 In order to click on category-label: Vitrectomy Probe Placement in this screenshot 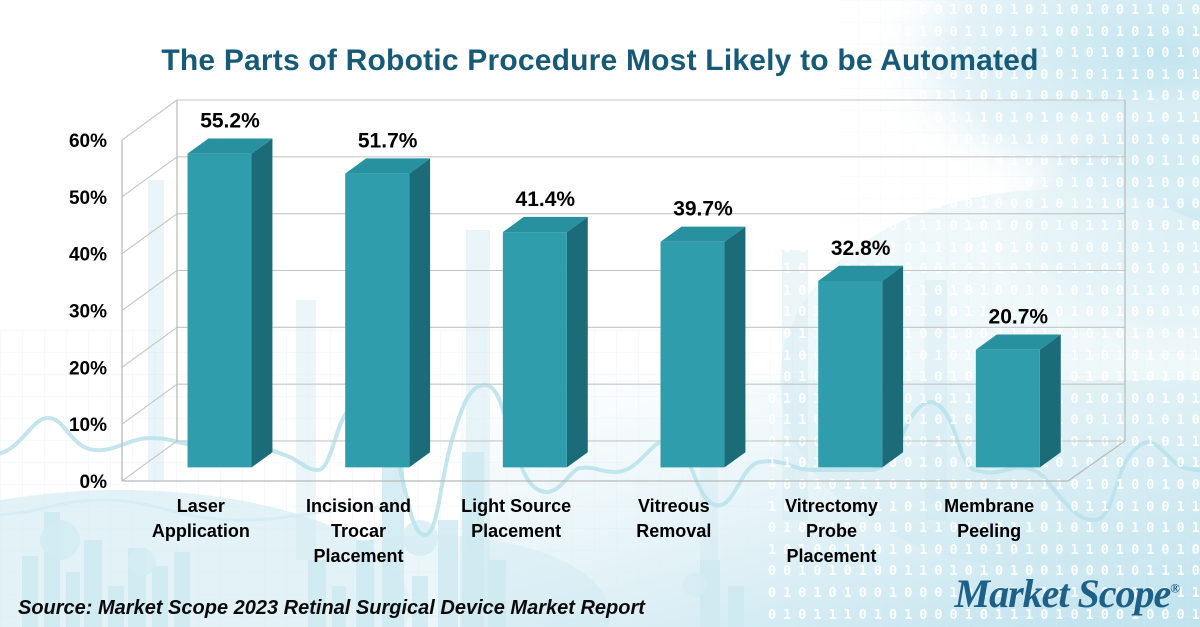, I will do `click(831, 531)`.